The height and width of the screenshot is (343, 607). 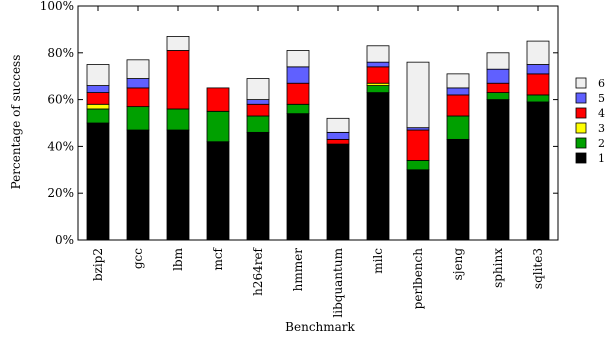 I want to click on legend-label-2: 2, so click(x=601, y=143).